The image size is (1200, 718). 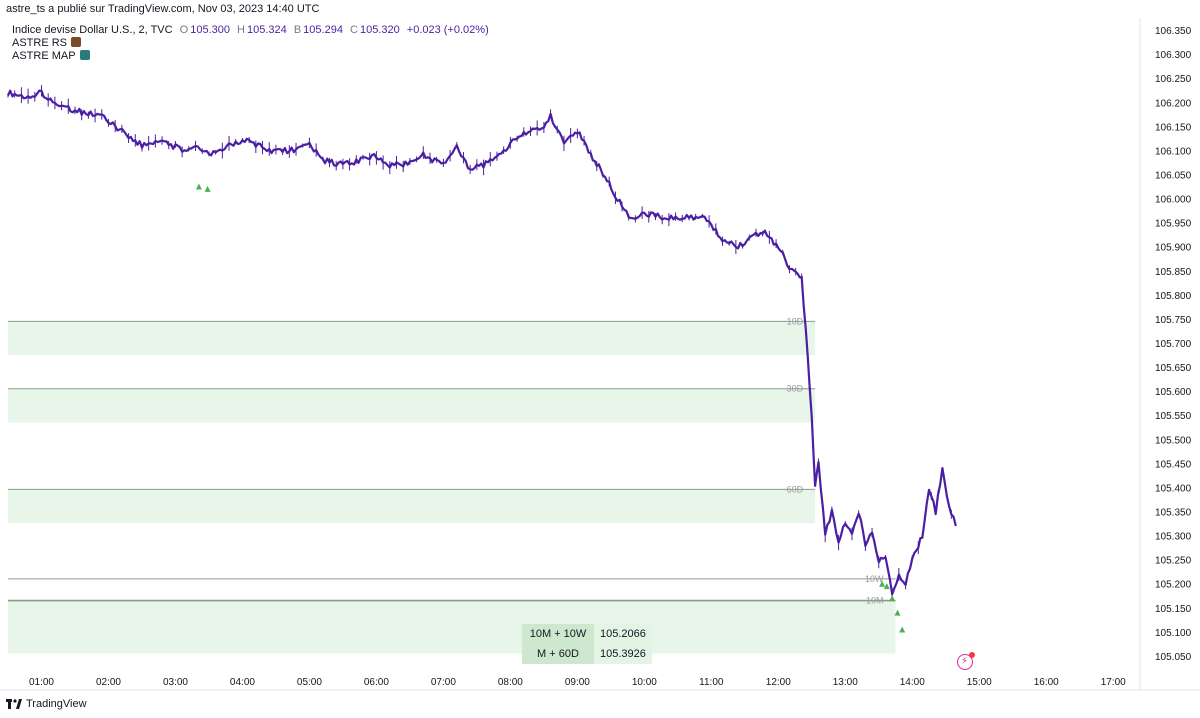 What do you see at coordinates (966, 661) in the screenshot?
I see `flash-icon: ⚡` at bounding box center [966, 661].